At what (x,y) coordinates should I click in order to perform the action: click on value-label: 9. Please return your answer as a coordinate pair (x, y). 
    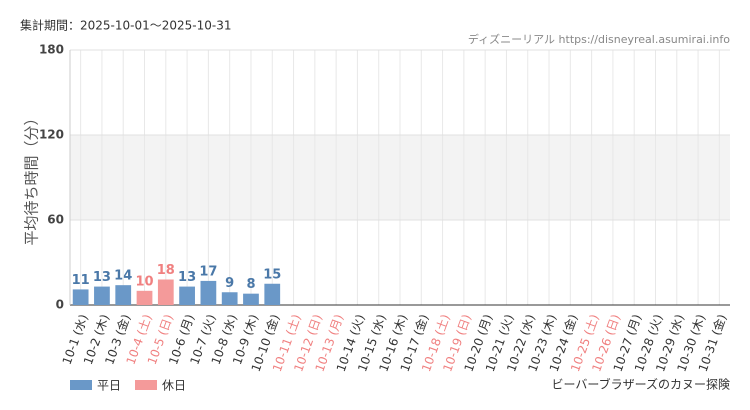
    Looking at the image, I should click on (229, 283).